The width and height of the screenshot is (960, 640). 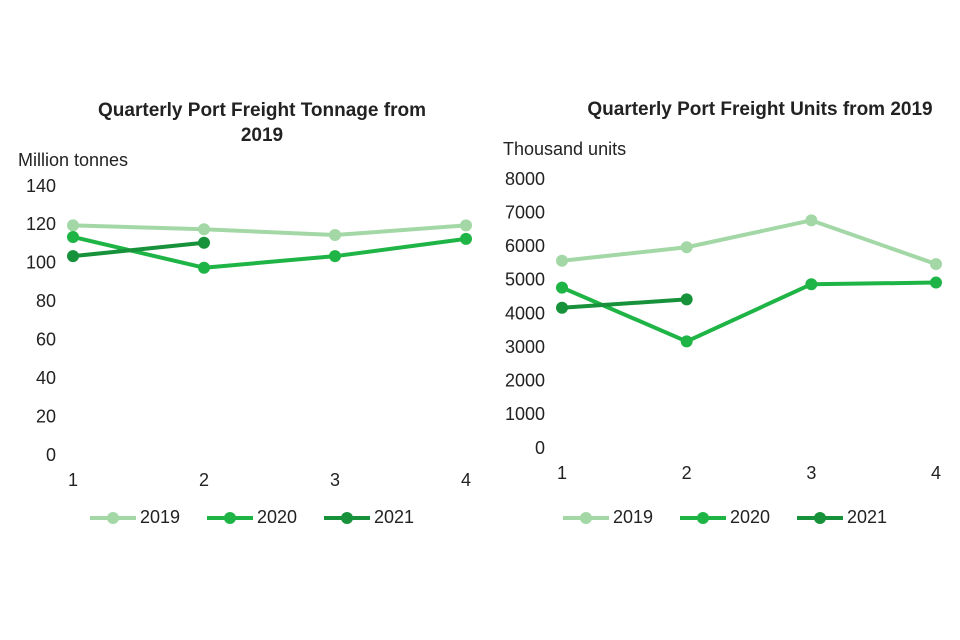 I want to click on y-tick-label: 120, so click(x=41, y=224).